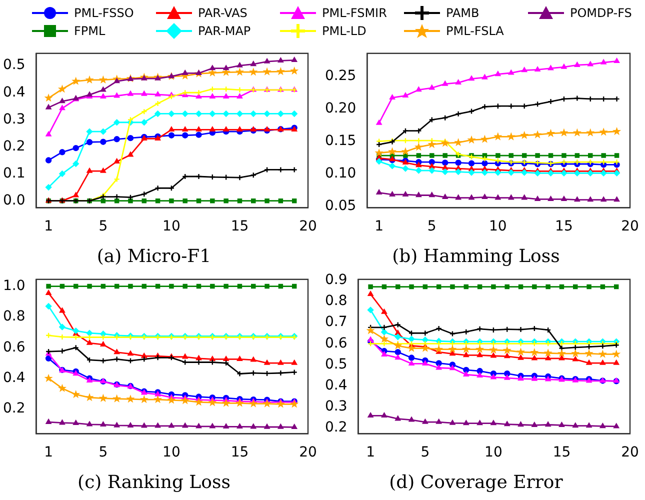 This screenshot has height=500, width=645. What do you see at coordinates (475, 31) in the screenshot?
I see `legend-label: PML-FSLA` at bounding box center [475, 31].